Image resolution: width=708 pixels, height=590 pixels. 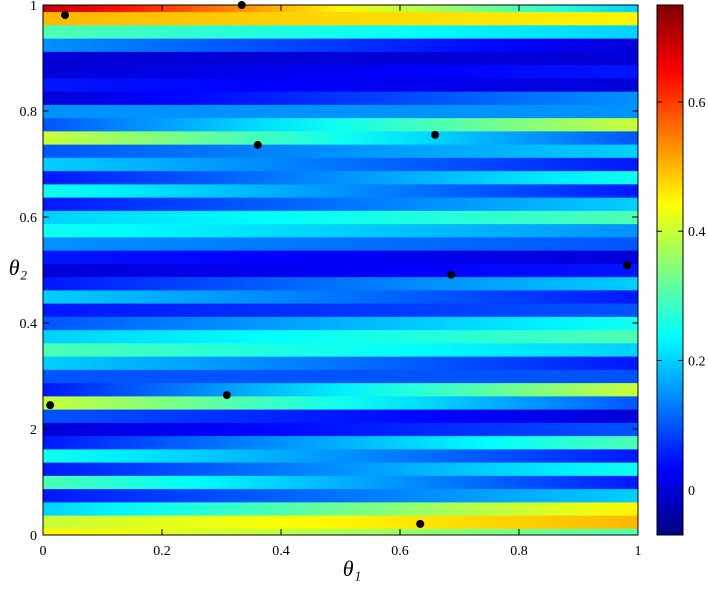 I want to click on y-tick-label: 2, so click(x=33, y=430).